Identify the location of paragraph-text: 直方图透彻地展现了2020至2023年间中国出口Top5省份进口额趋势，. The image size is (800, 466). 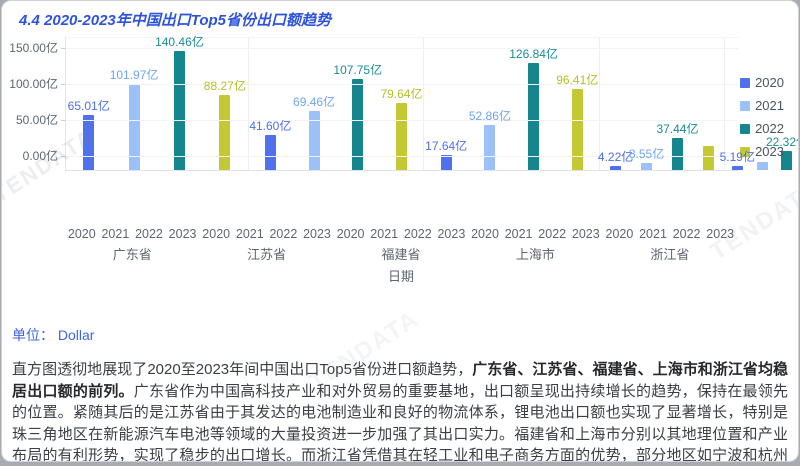
(242, 369).